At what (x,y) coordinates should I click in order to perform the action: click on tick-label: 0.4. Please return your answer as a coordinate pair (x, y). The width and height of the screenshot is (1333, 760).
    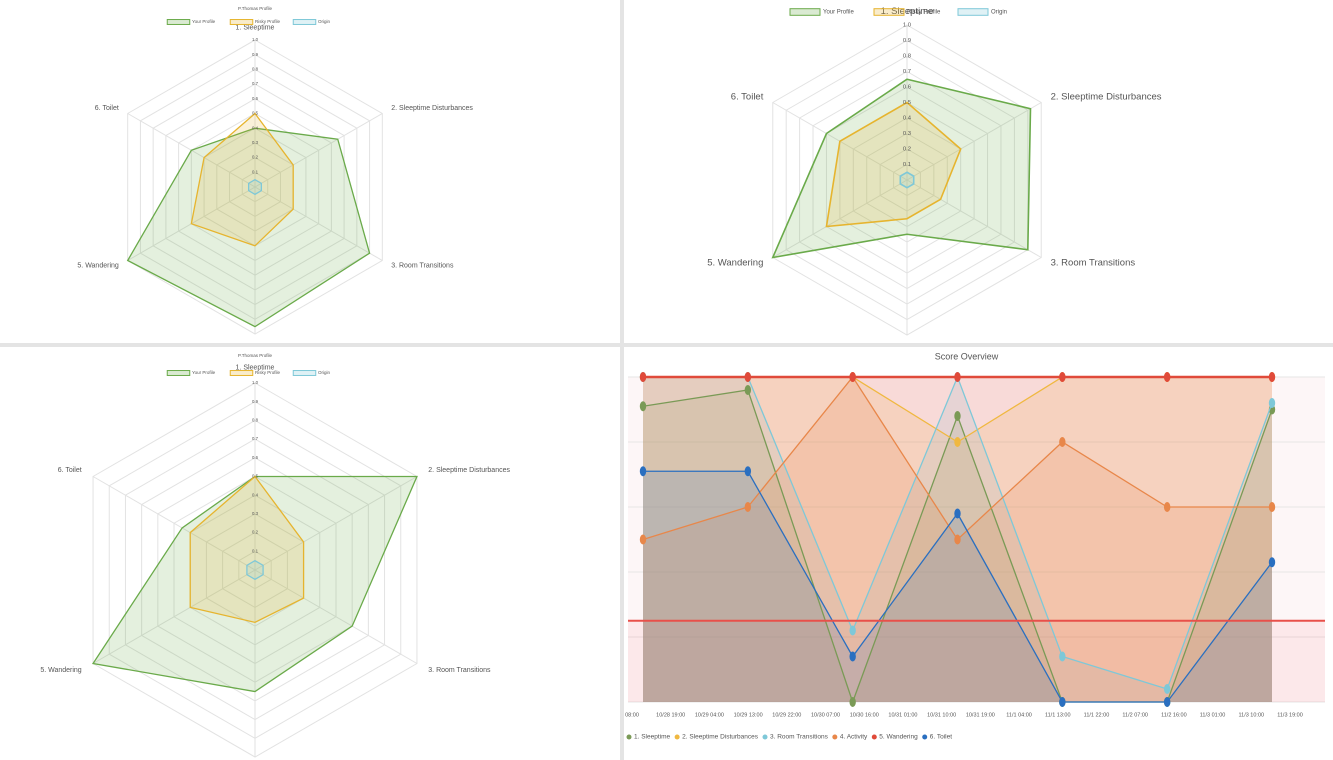
    Looking at the image, I should click on (255, 494).